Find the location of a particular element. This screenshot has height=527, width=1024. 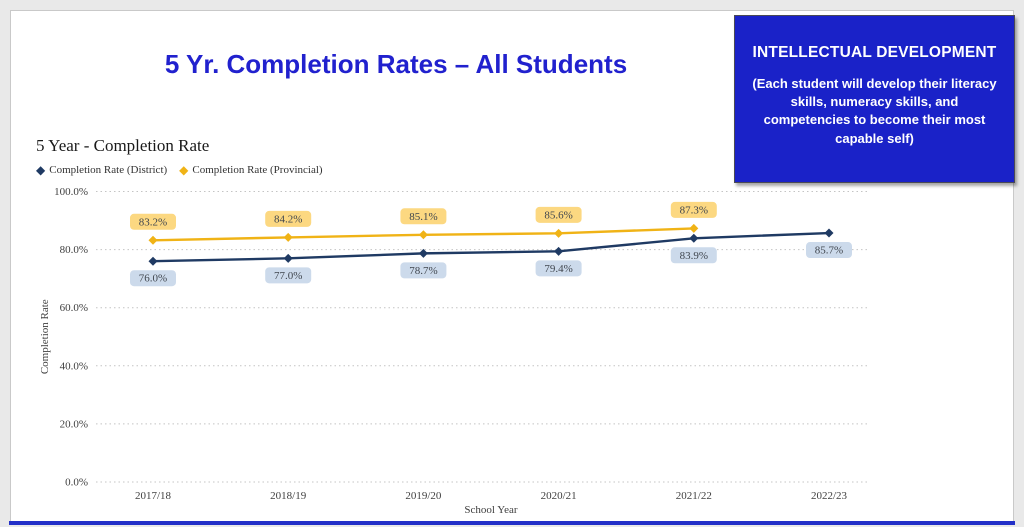

page-title: 5 Yr. Completion Rates – All Students is located at coordinates (396, 64).